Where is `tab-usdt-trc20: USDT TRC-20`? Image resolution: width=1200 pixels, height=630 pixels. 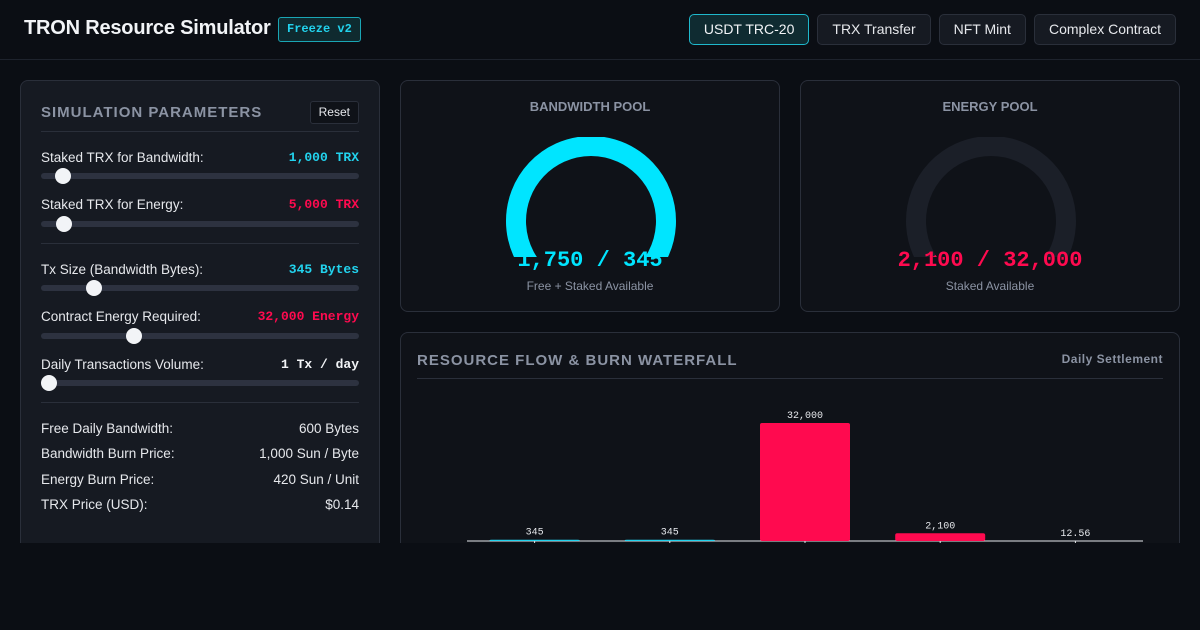
tab-usdt-trc20: USDT TRC-20 is located at coordinates (749, 29).